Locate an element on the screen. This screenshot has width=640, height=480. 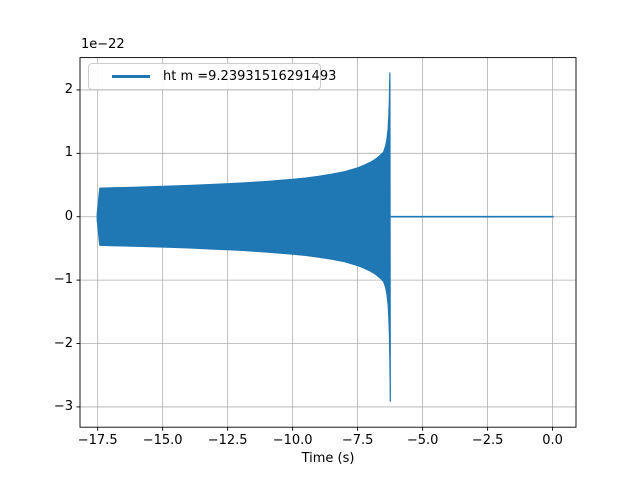
x-axis-label: Time (s) is located at coordinates (328, 458).